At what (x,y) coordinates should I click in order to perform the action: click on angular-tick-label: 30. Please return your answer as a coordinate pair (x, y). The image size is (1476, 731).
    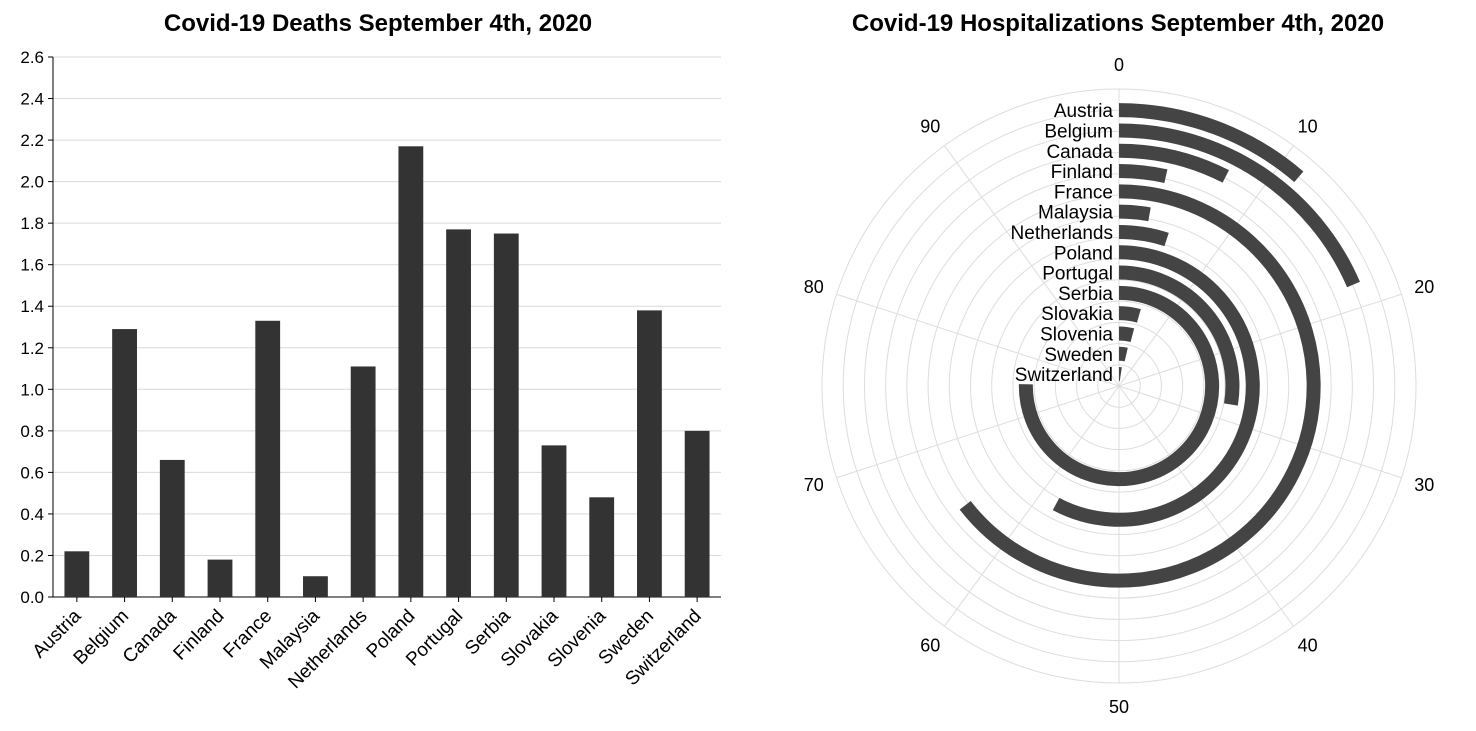
    Looking at the image, I should click on (1424, 485).